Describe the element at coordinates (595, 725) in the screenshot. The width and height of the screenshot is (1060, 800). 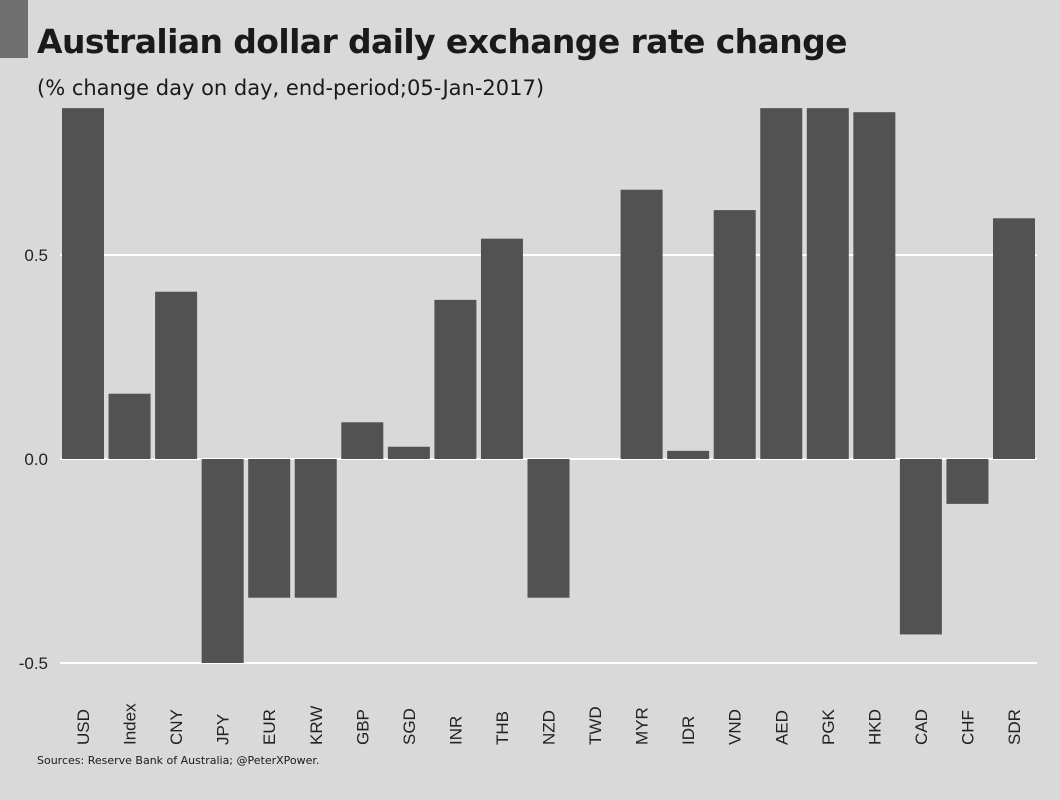
I see `x-tick-label: TWD` at that location.